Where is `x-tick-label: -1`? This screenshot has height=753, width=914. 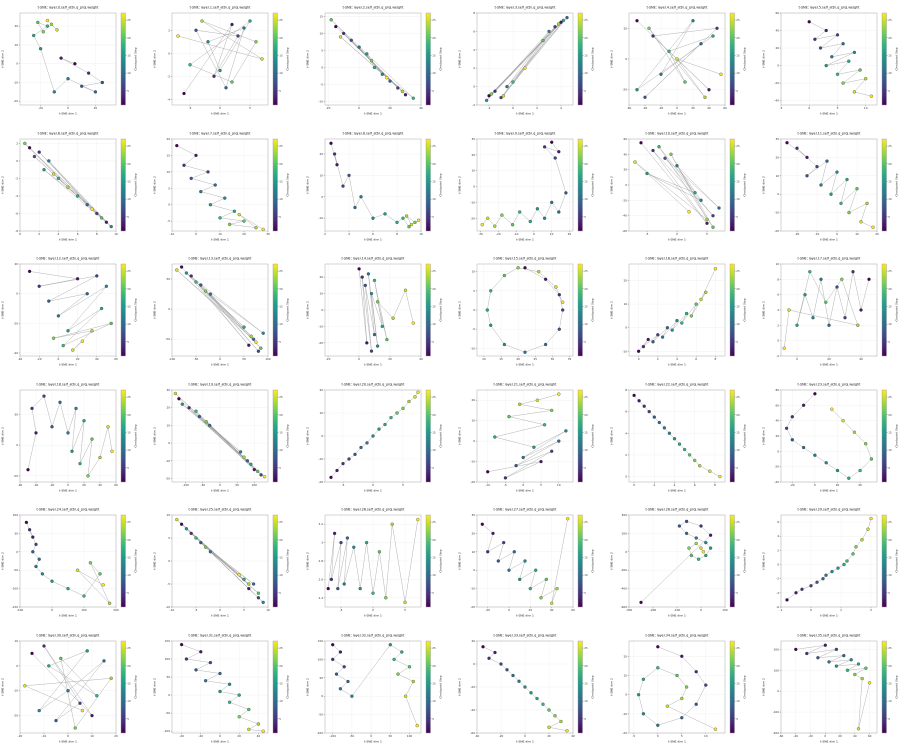 x-tick-label: -1 is located at coordinates (781, 610).